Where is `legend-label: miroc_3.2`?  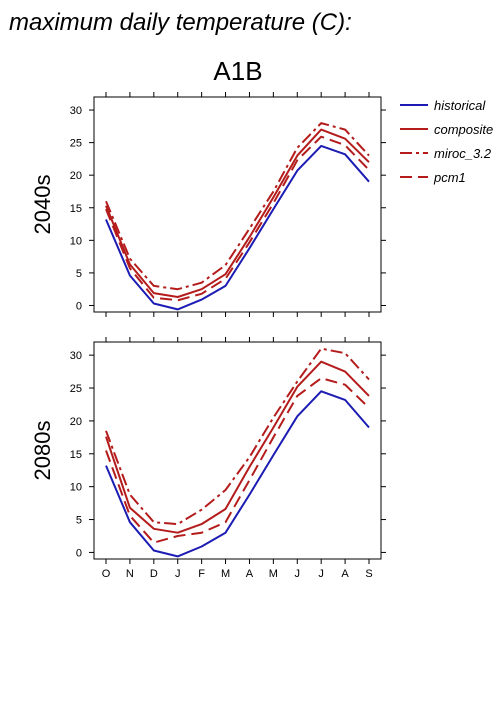
legend-label: miroc_3.2 is located at coordinates (463, 153).